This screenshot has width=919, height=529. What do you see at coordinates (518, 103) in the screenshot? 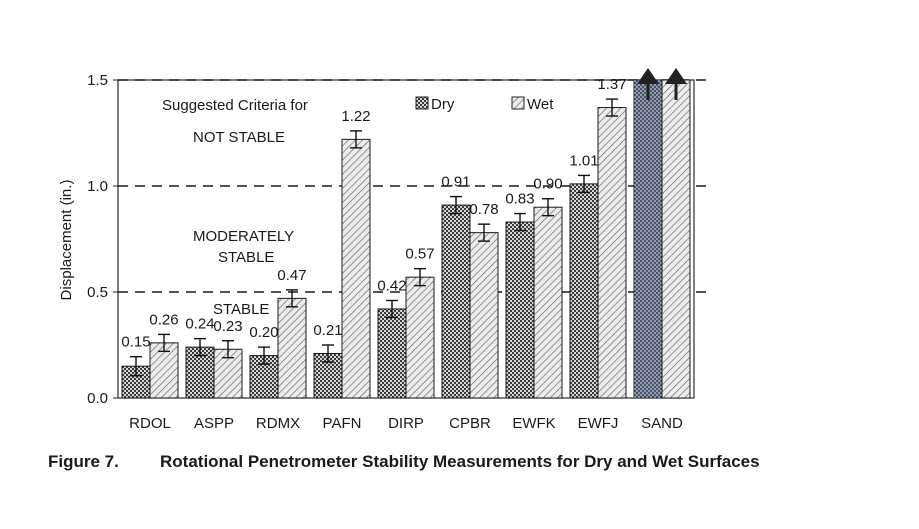
I see `legend-wet-swatch` at bounding box center [518, 103].